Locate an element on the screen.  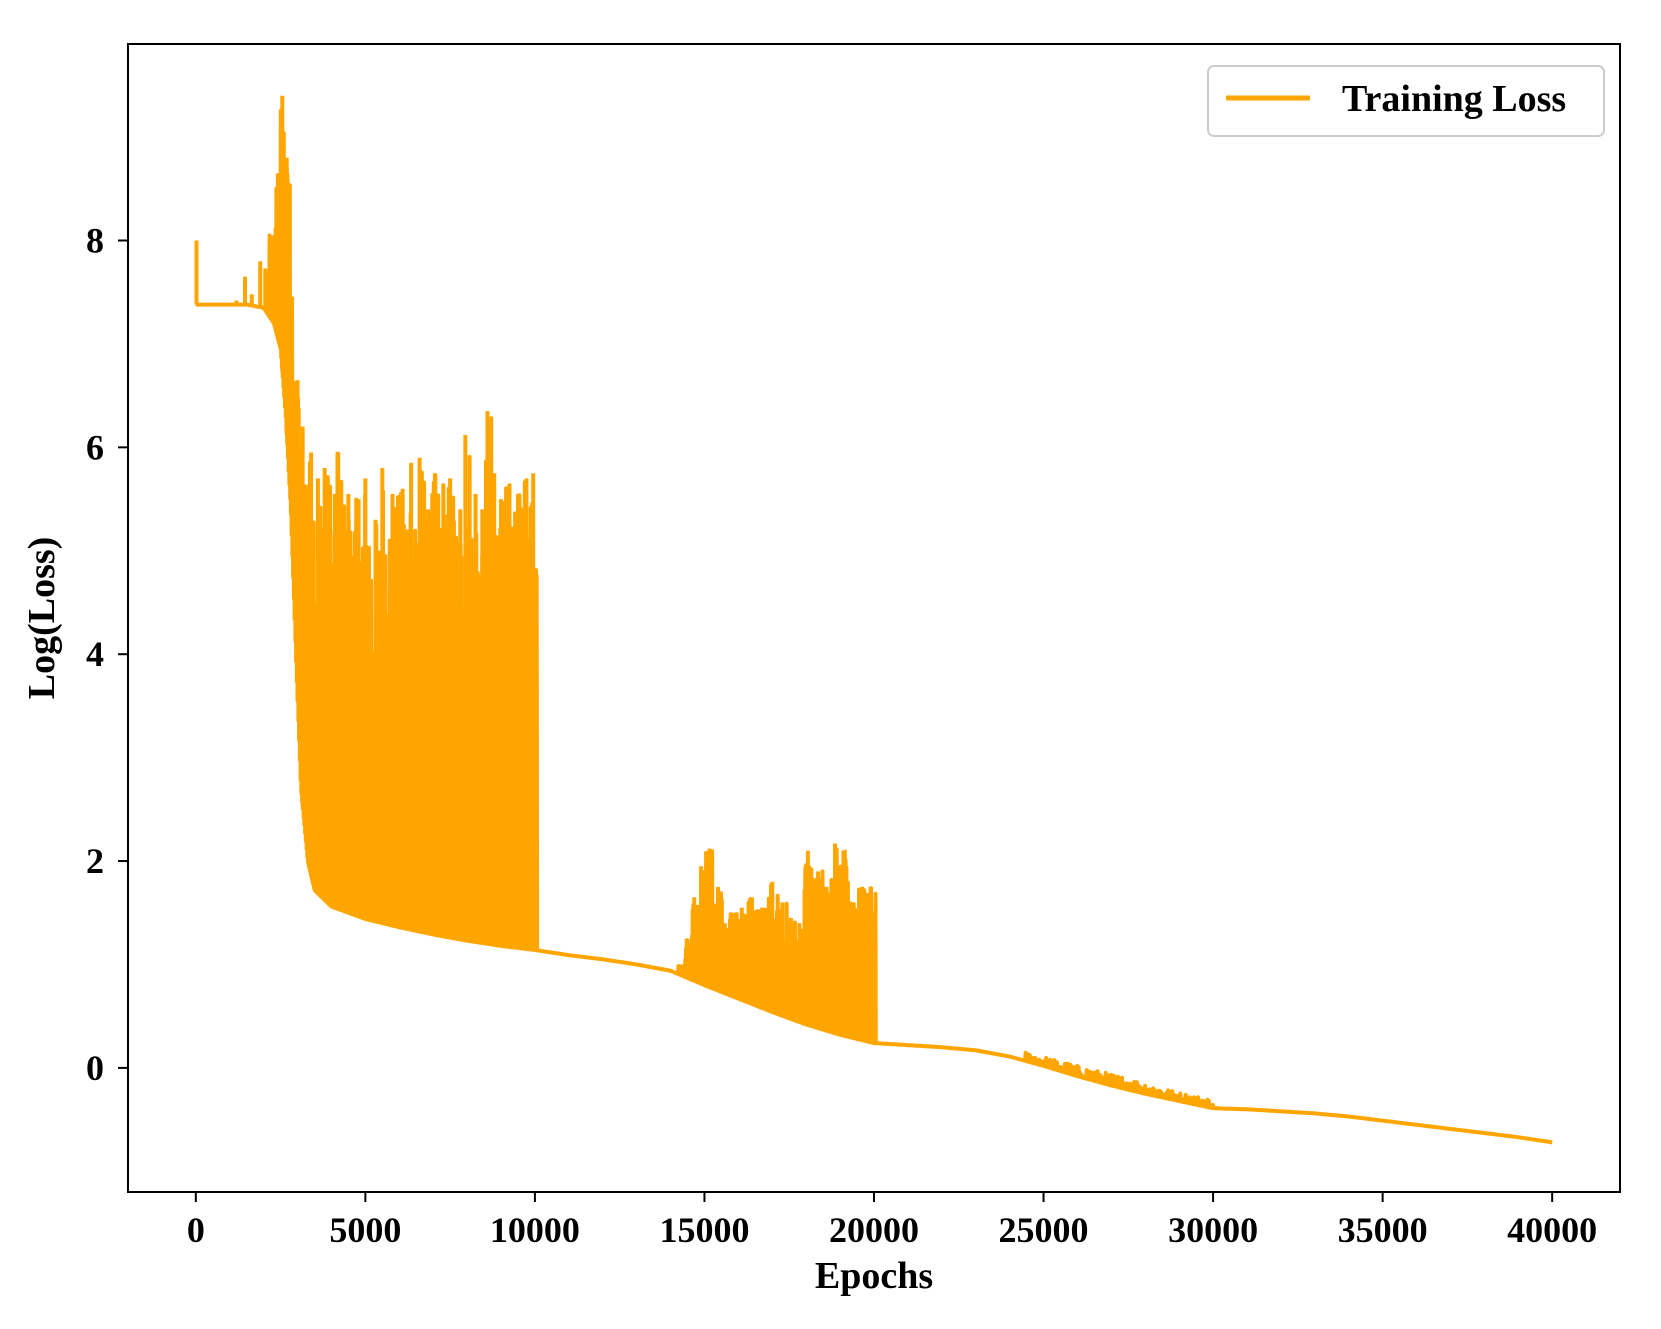
x-axis: 0 5000 10000 15000 20000 25000 30000 35000 40000 is located at coordinates (892, 1221).